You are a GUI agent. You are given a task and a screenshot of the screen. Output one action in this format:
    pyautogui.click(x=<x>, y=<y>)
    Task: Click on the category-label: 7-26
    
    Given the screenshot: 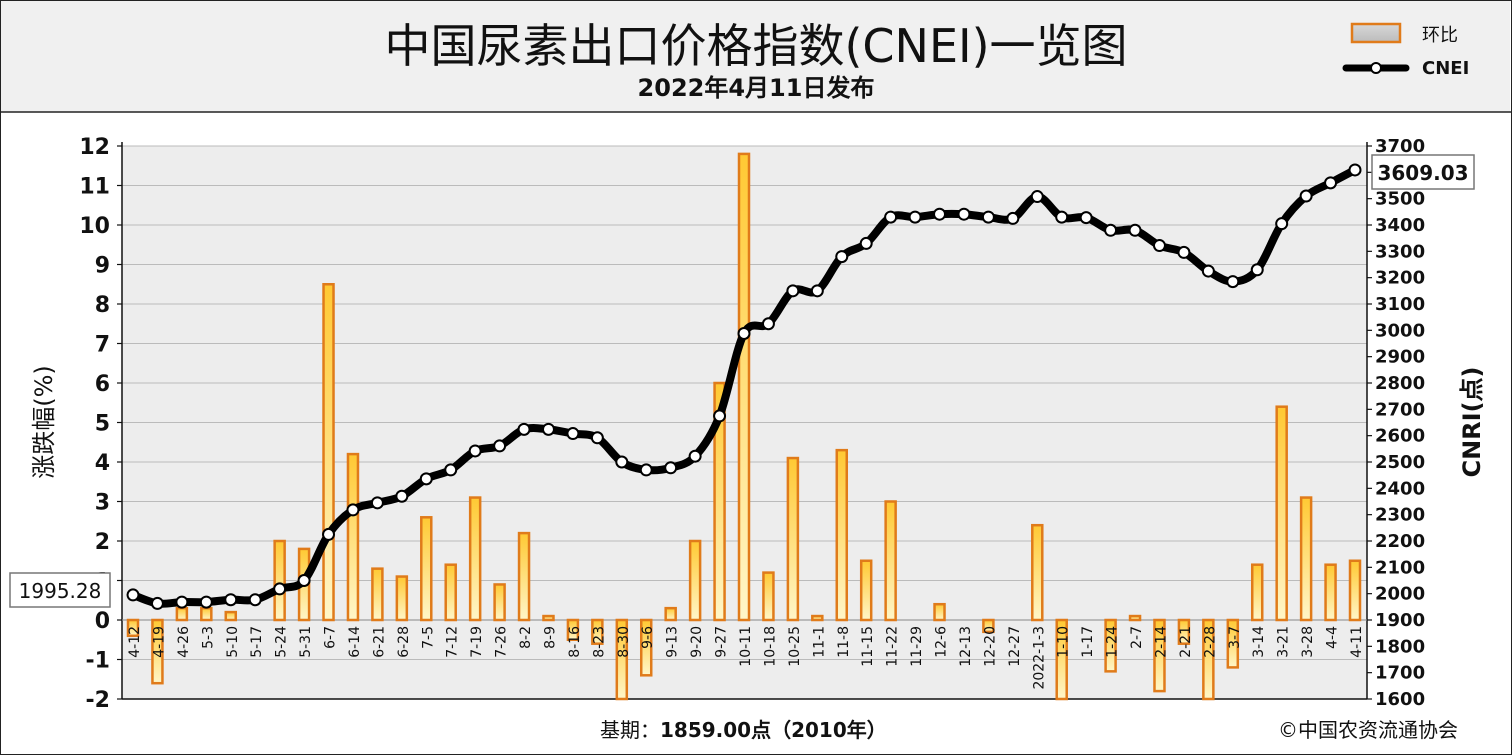 What is the action you would take?
    pyautogui.click(x=502, y=642)
    